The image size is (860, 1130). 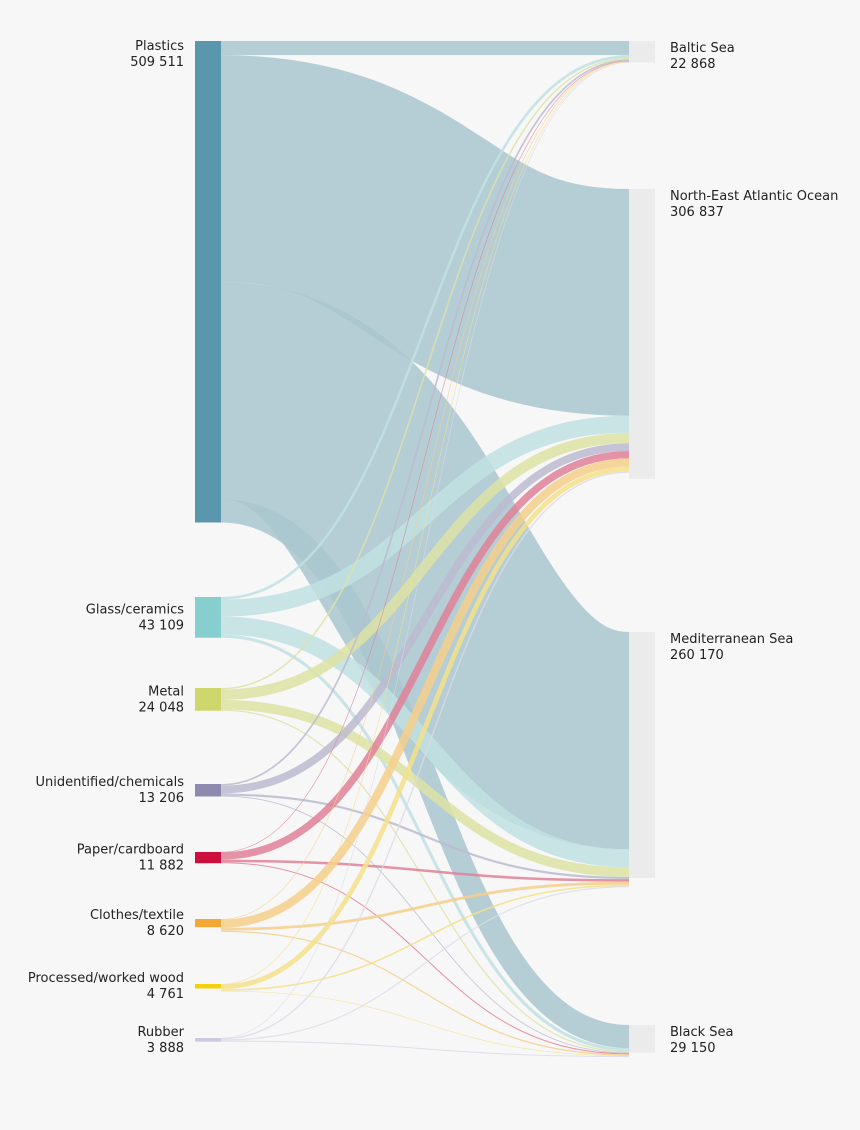 I want to click on link-glass-ceramics-to-mediterranean-sea, so click(x=425, y=742).